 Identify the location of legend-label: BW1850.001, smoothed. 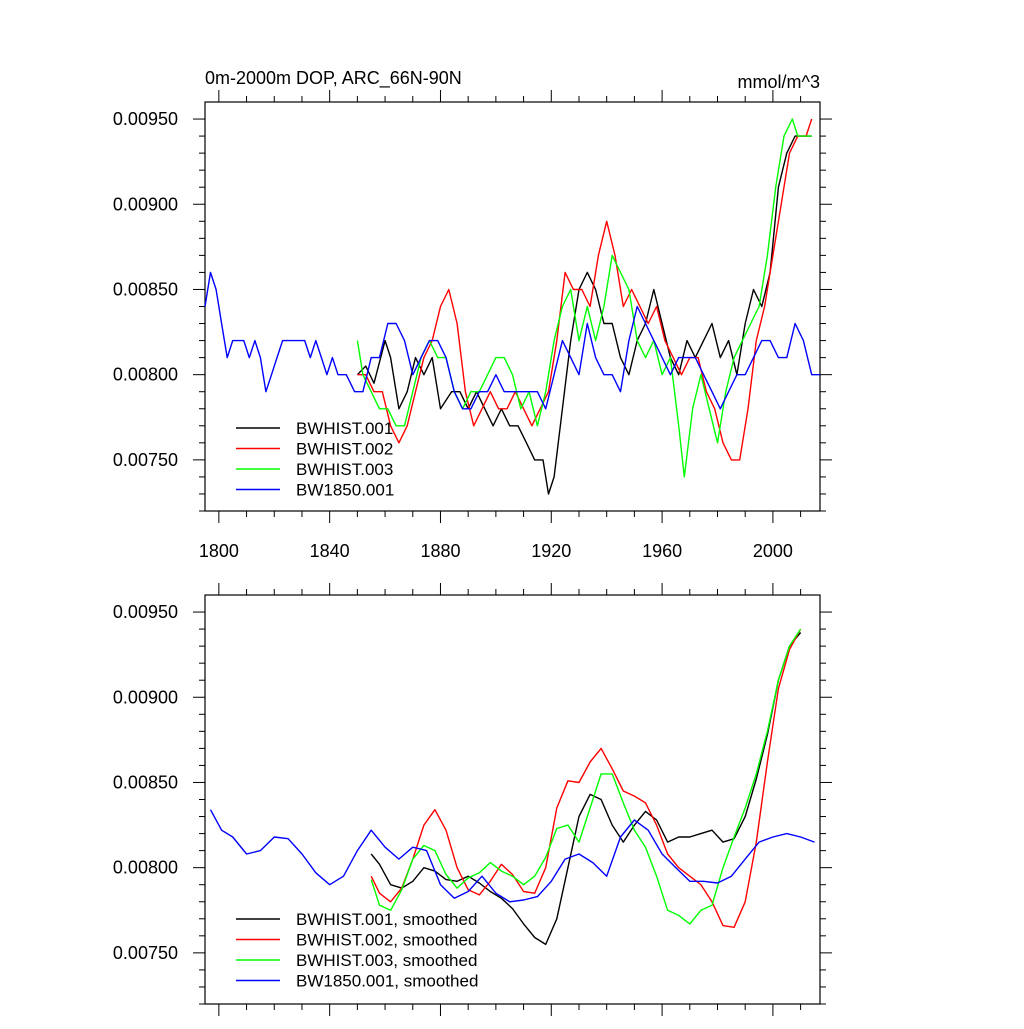
(387, 981).